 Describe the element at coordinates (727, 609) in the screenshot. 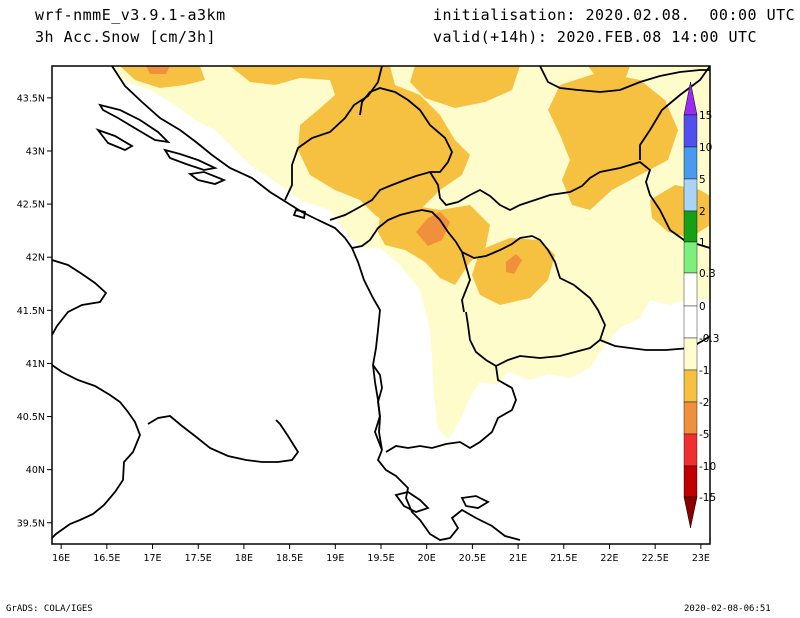

I see `plot-timestamp: 2020-02-08-06:51` at that location.